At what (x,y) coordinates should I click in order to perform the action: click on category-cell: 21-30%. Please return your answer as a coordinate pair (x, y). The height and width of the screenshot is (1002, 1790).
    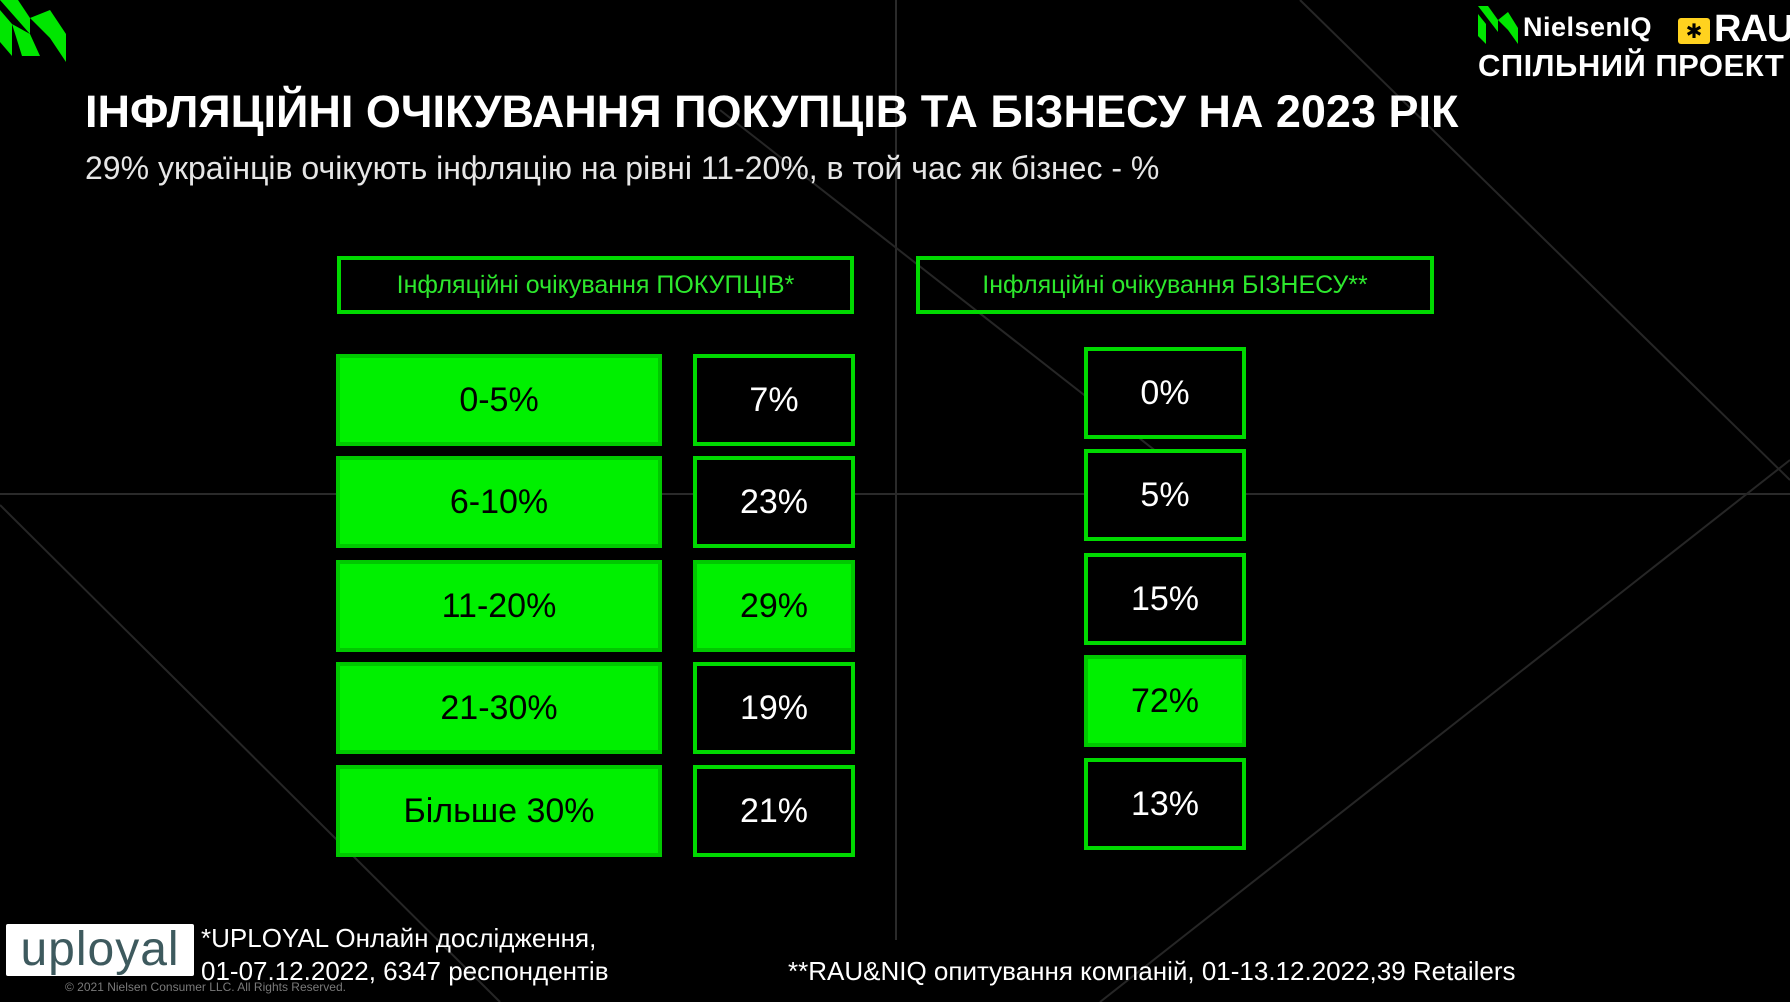
    Looking at the image, I should click on (499, 708).